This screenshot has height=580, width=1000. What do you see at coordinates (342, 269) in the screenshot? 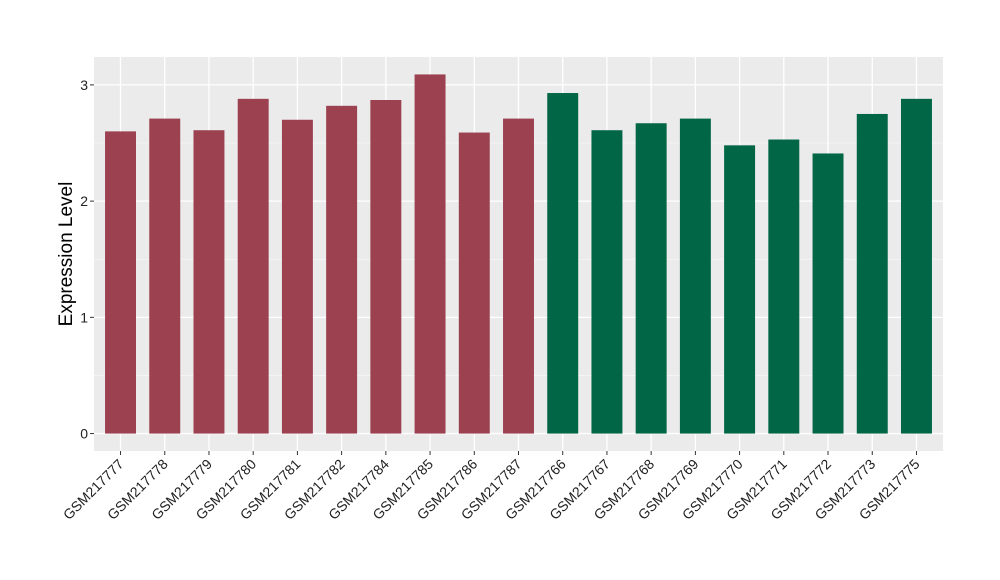
I see `bar-GSM217782` at bounding box center [342, 269].